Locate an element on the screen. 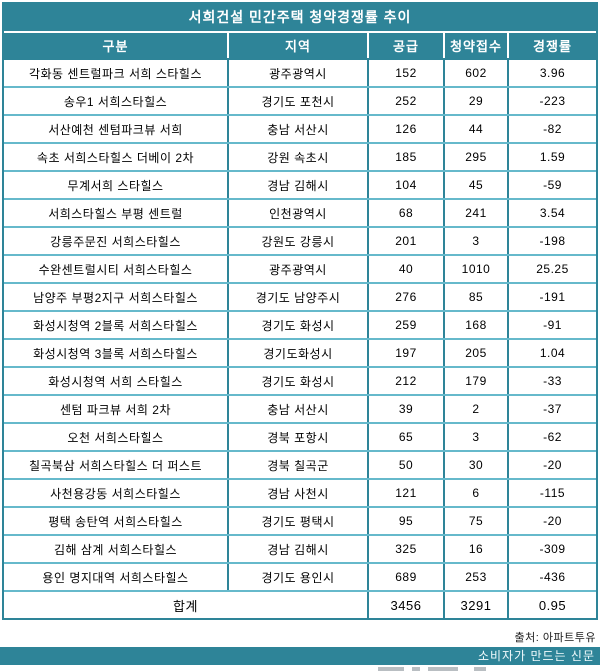 The image size is (600, 672). cell-supply: 276 is located at coordinates (405, 297).